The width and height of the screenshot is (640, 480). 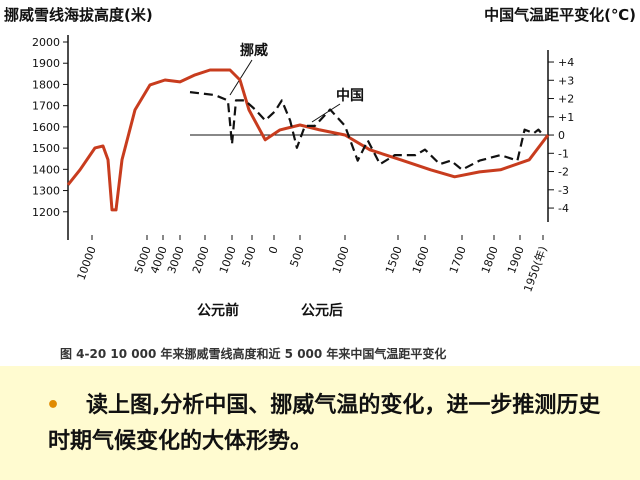 What do you see at coordinates (201, 260) in the screenshot?
I see `x-tick-label: 2000` at bounding box center [201, 260].